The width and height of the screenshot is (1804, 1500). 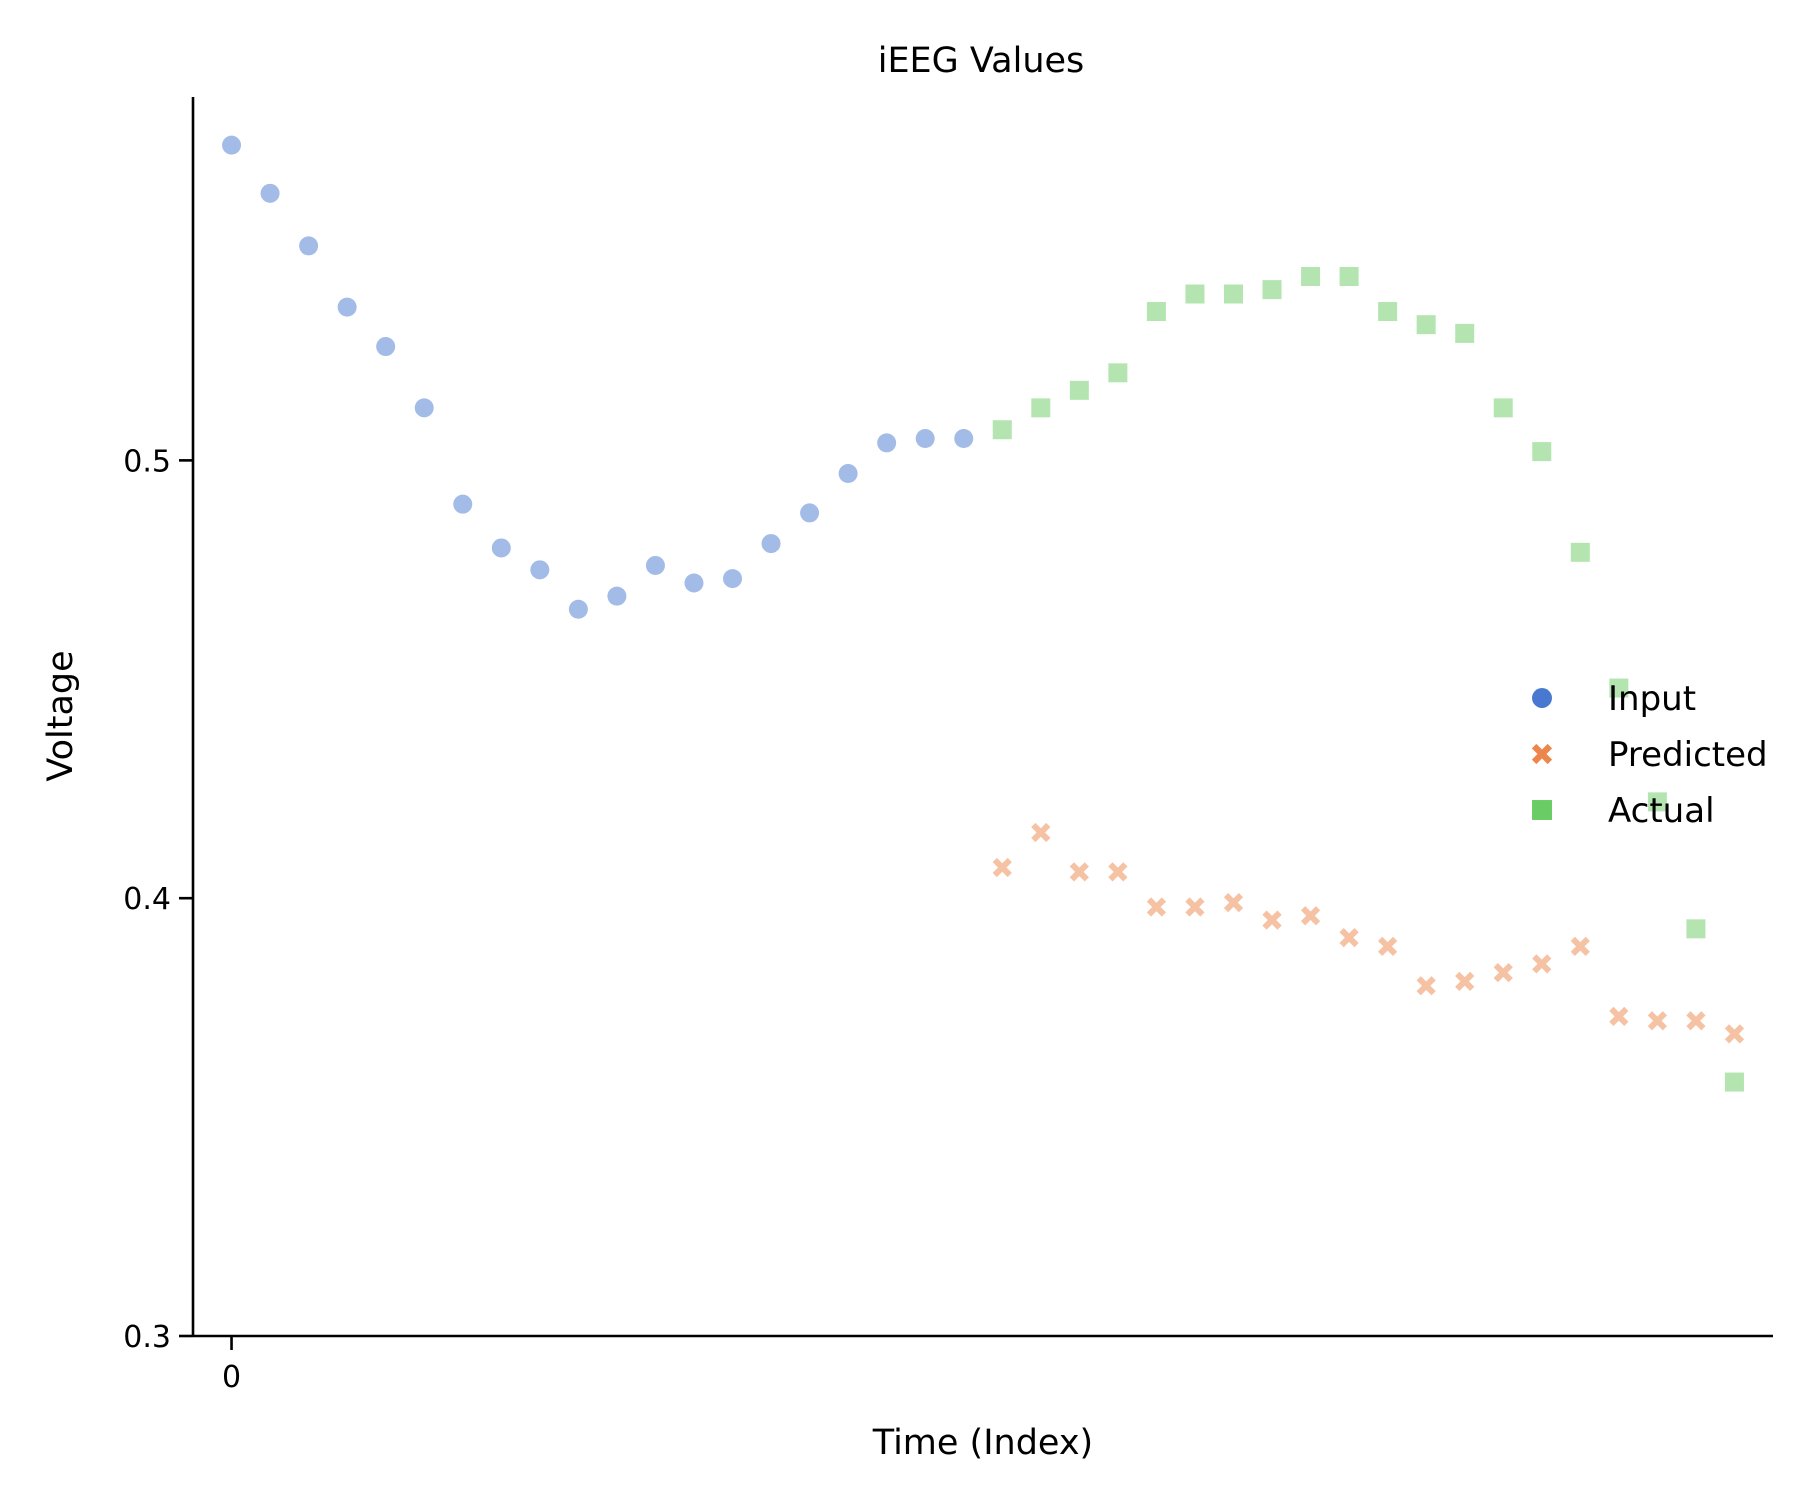 What do you see at coordinates (1688, 755) in the screenshot?
I see `legend-label-predicted: Predicted` at bounding box center [1688, 755].